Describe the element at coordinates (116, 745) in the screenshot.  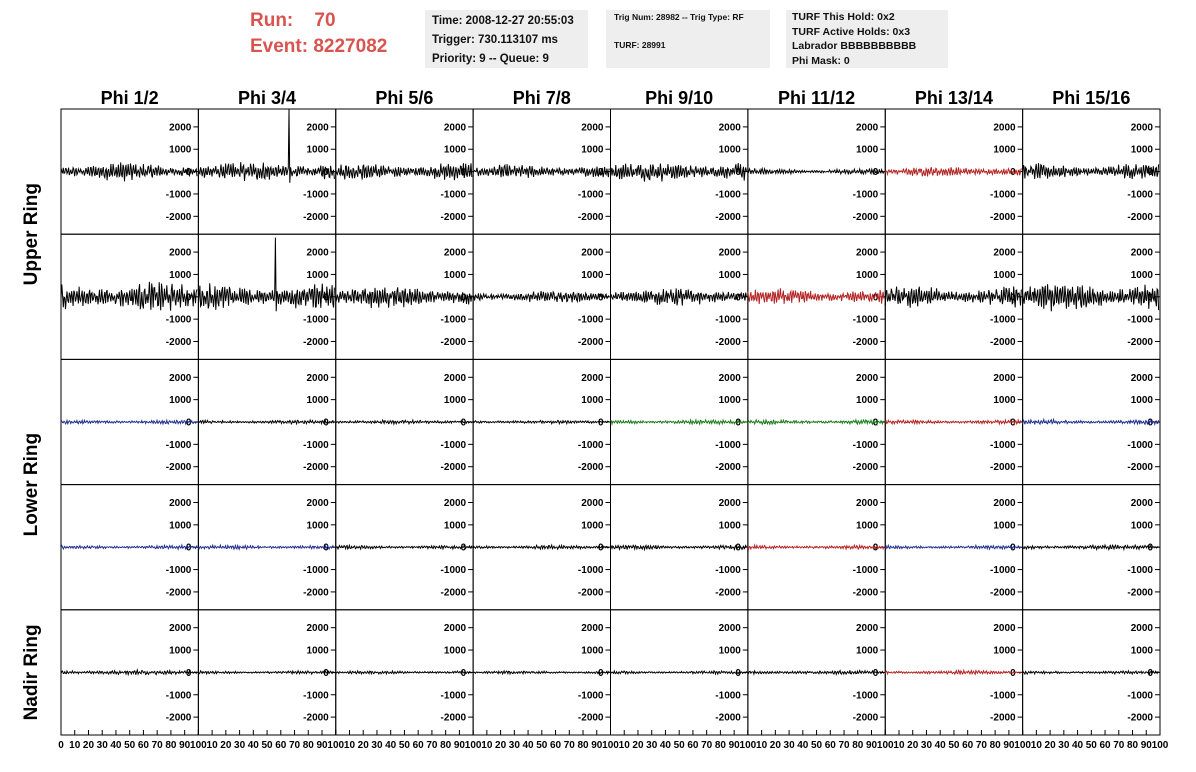
I see `x-tick-label: 40` at that location.